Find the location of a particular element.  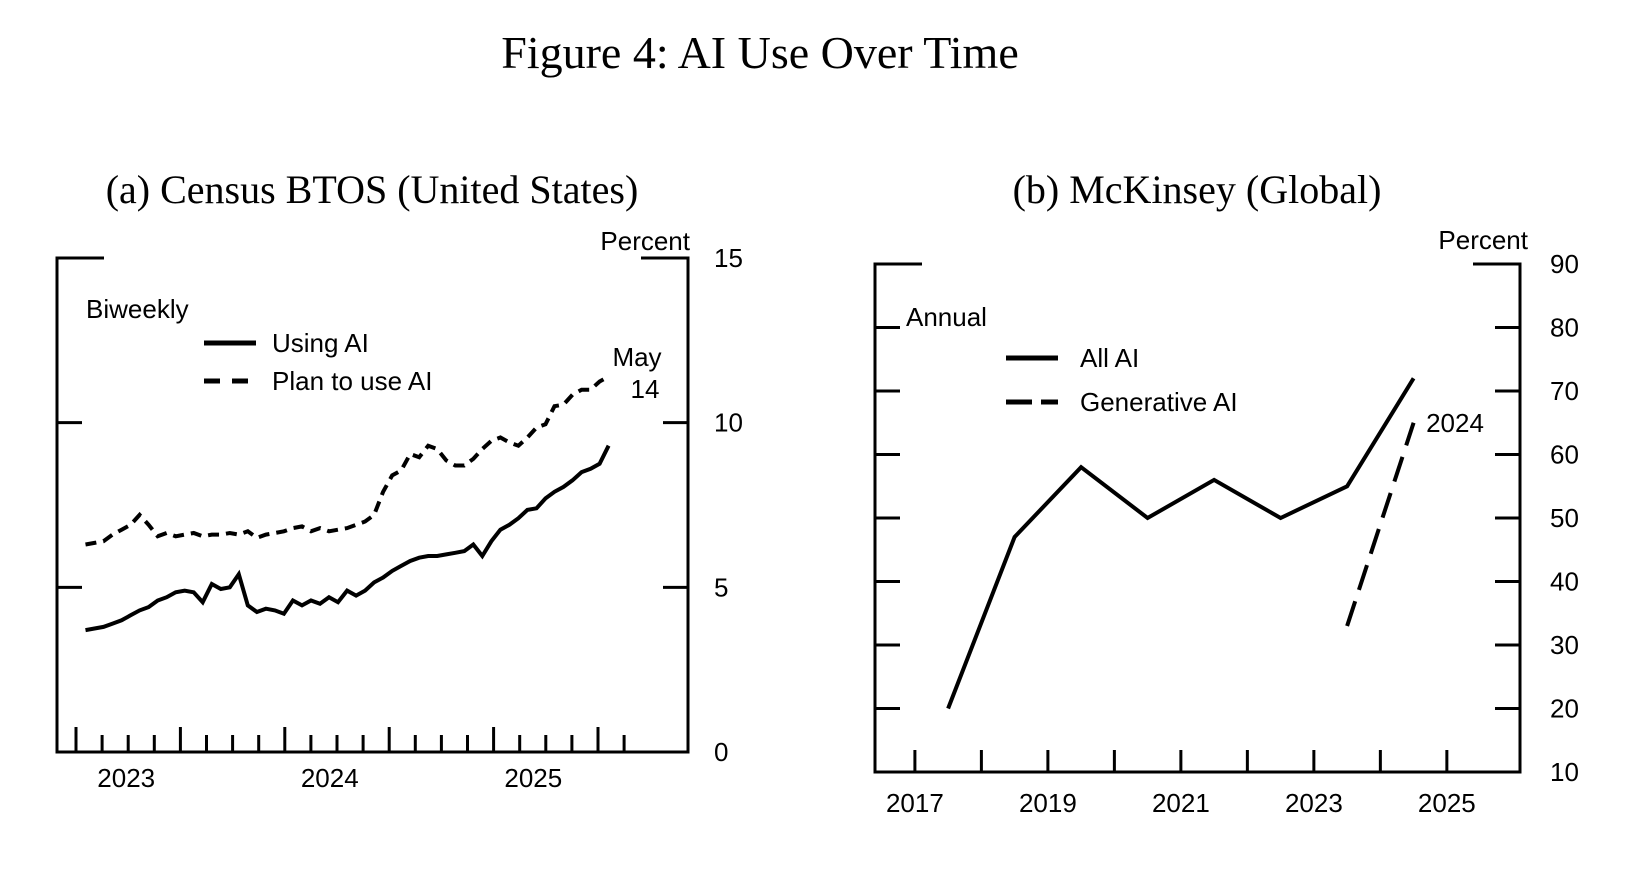

series-plan-to-use-ai is located at coordinates (347, 460).